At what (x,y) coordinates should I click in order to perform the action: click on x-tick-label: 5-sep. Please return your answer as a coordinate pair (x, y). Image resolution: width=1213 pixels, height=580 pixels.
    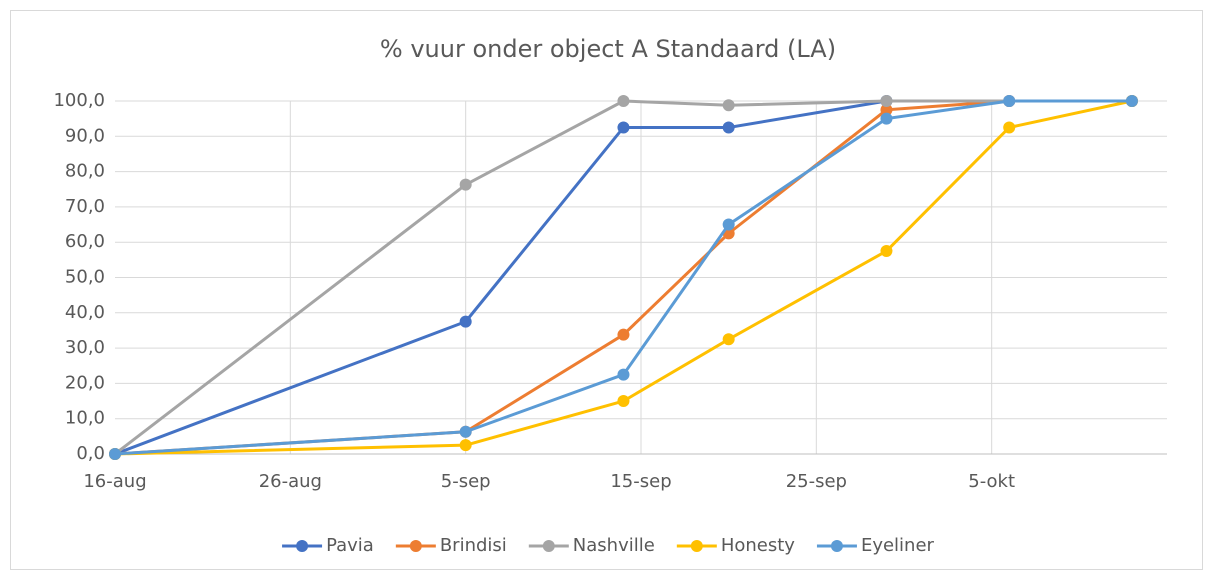
    Looking at the image, I should click on (466, 481).